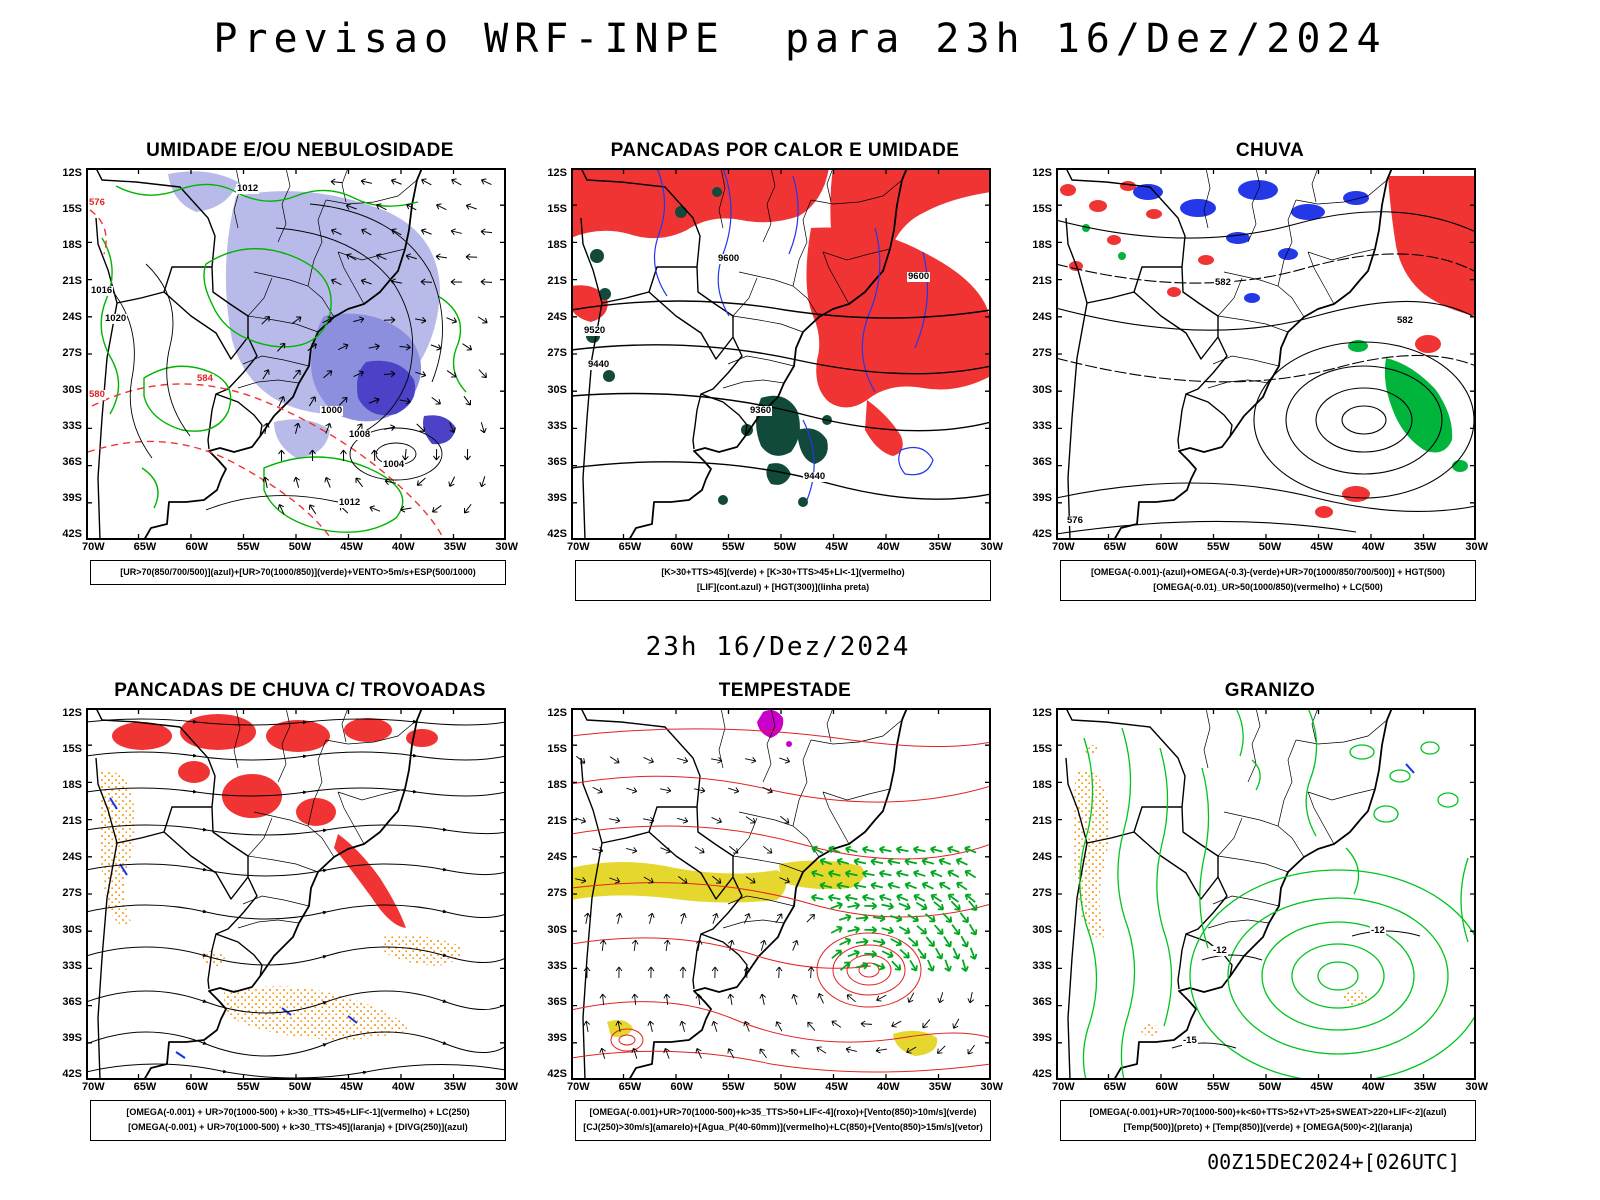  I want to click on storm-magenta-area, so click(774, 728).